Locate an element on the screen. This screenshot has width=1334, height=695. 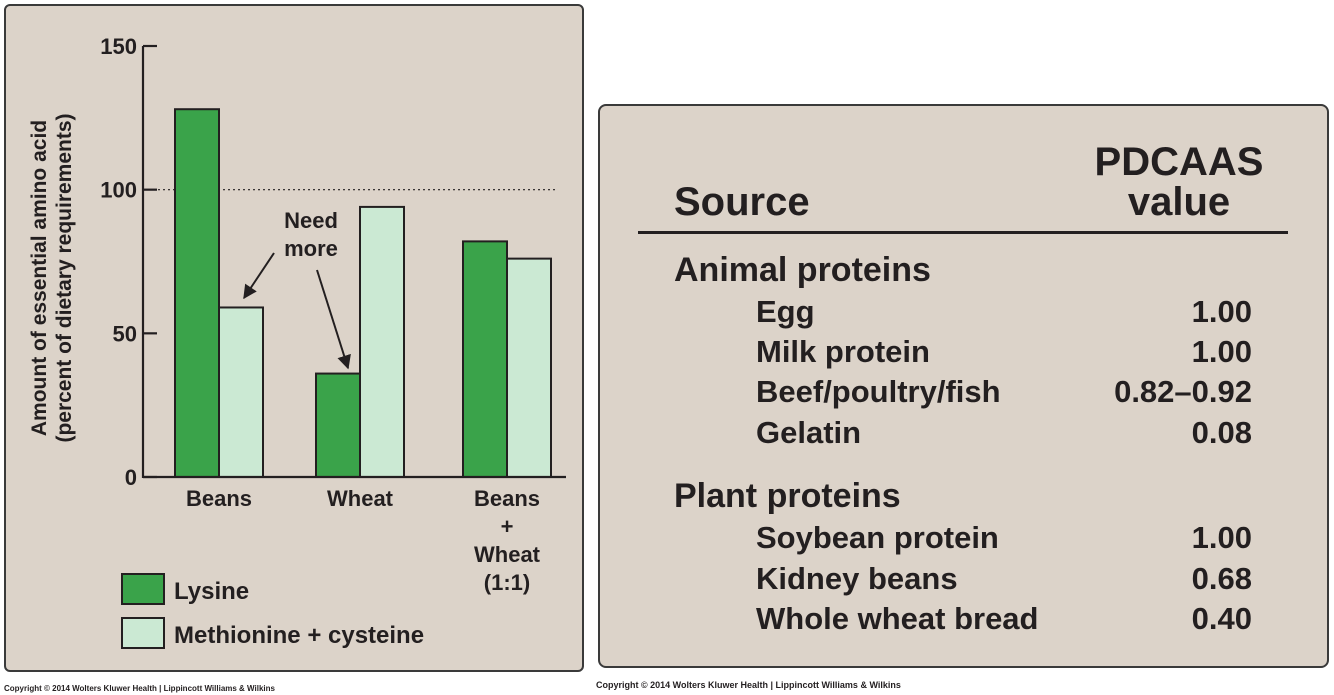
table-row: Kidney beans 0.68 is located at coordinates (1004, 579).